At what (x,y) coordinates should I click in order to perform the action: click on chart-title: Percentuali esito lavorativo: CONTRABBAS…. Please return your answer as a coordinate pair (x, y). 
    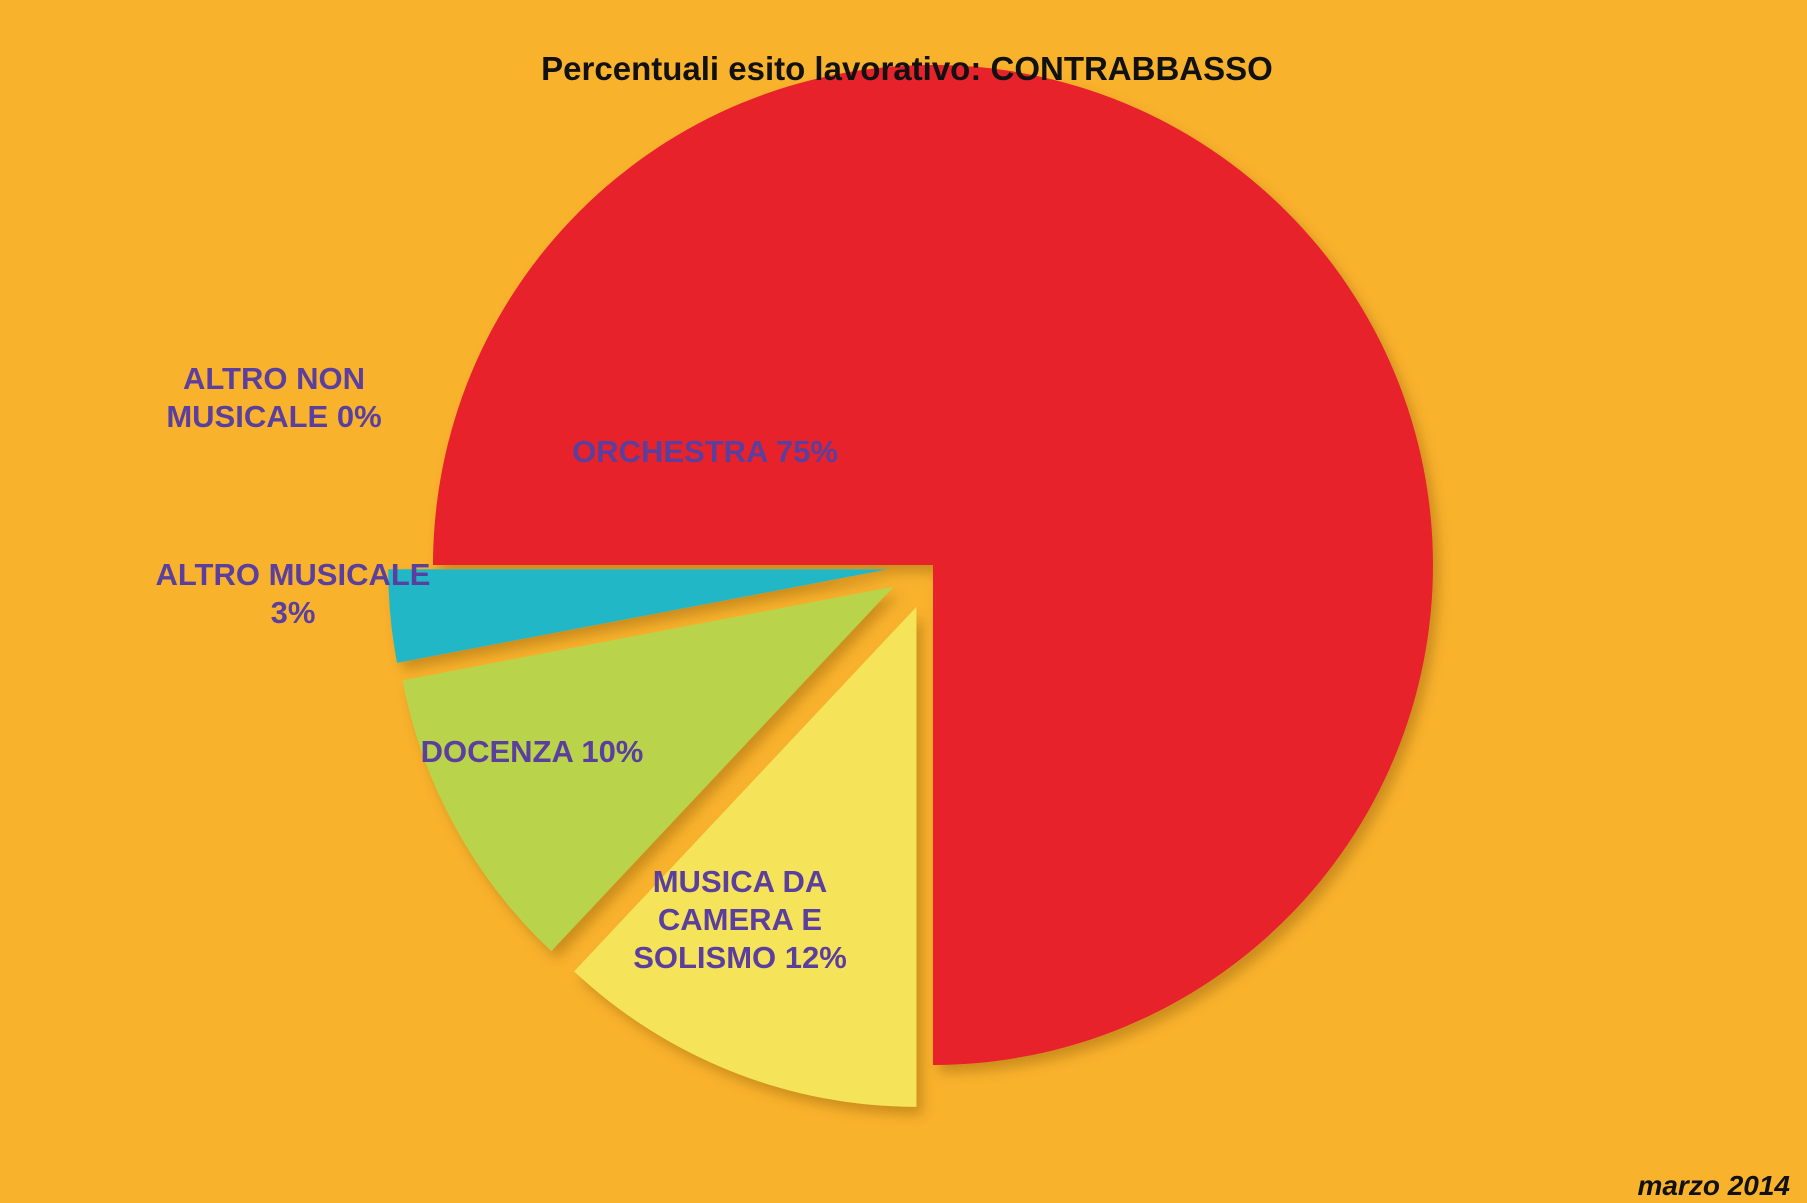
    Looking at the image, I should click on (907, 68).